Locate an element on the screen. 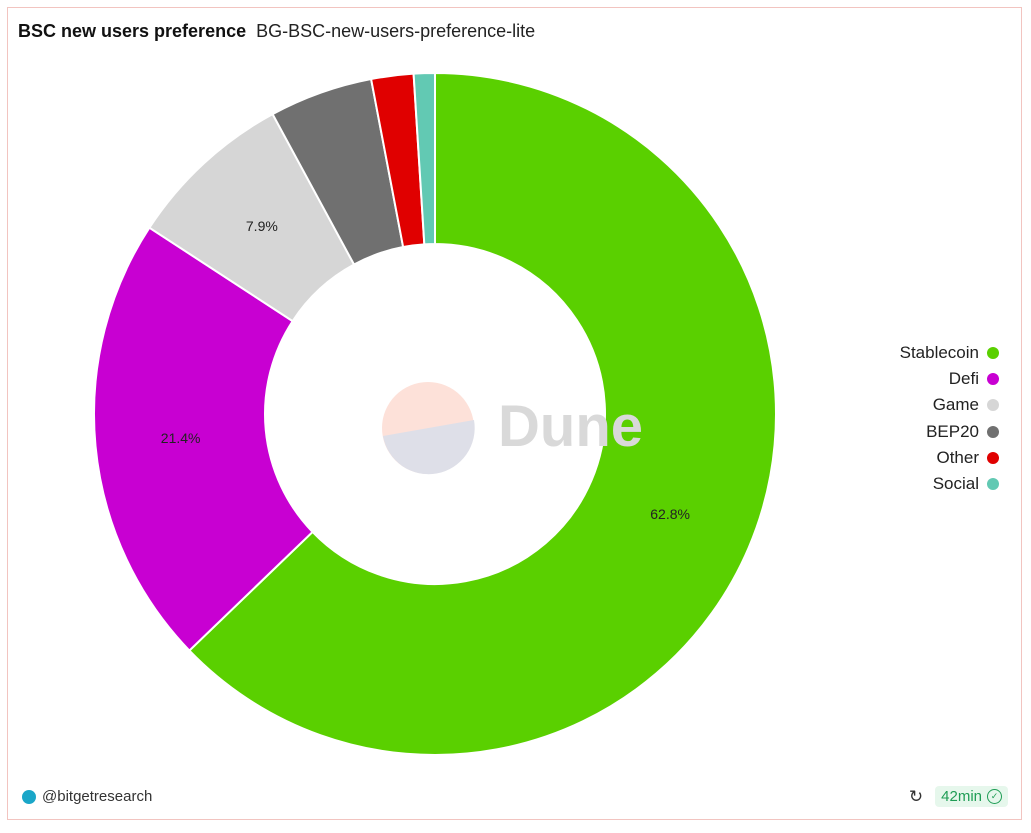 The height and width of the screenshot is (833, 1031). data-label-game: 7.9% is located at coordinates (262, 226).